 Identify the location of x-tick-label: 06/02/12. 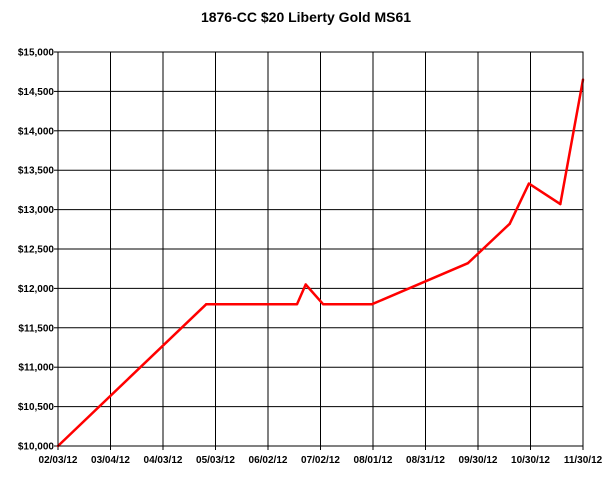
(268, 460).